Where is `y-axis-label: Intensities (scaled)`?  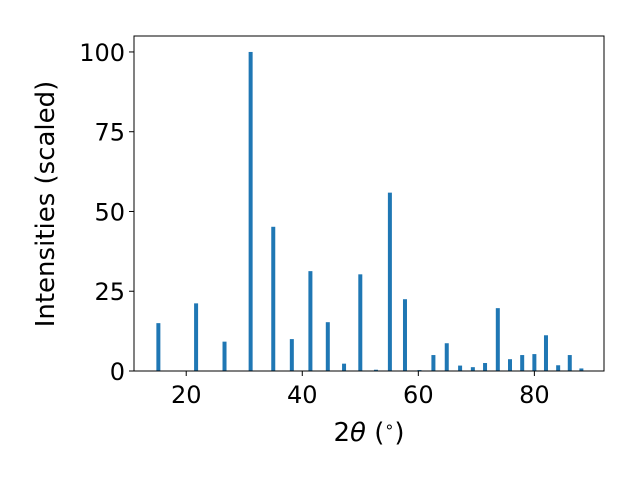
y-axis-label: Intensities (scaled) is located at coordinates (46, 204).